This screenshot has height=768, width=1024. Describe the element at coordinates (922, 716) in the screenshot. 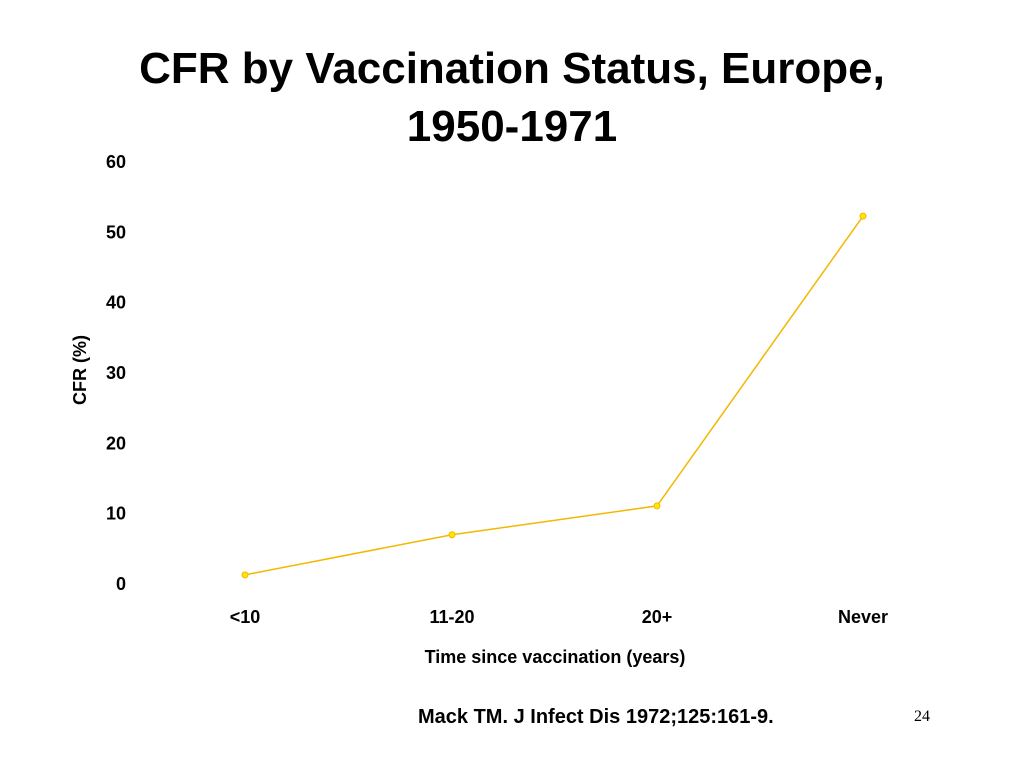

I see `page-number: 24` at that location.